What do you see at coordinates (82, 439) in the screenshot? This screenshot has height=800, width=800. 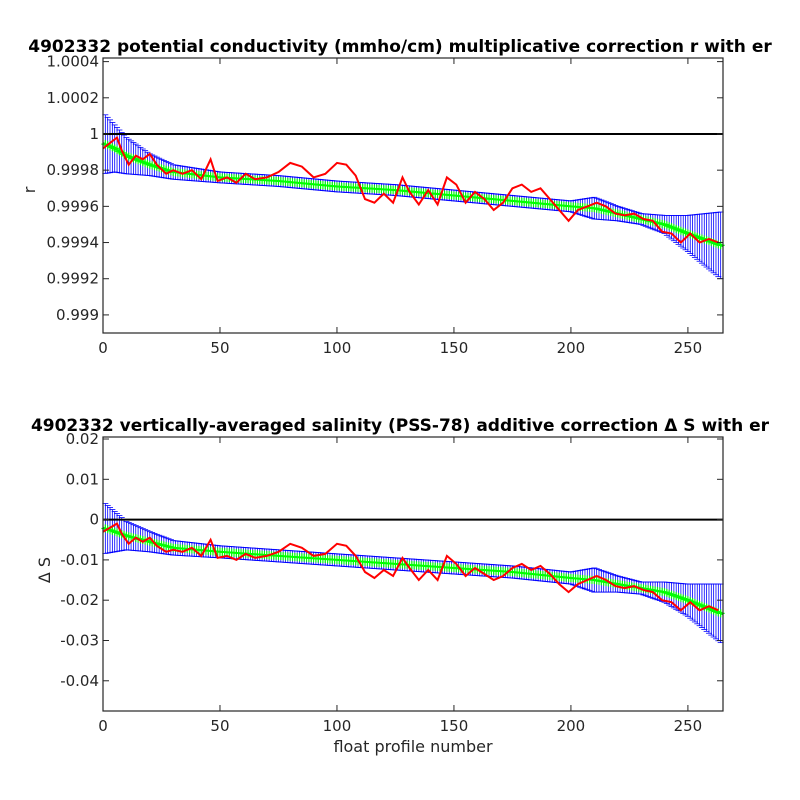 I see `y-tick-label: 0.02` at bounding box center [82, 439].